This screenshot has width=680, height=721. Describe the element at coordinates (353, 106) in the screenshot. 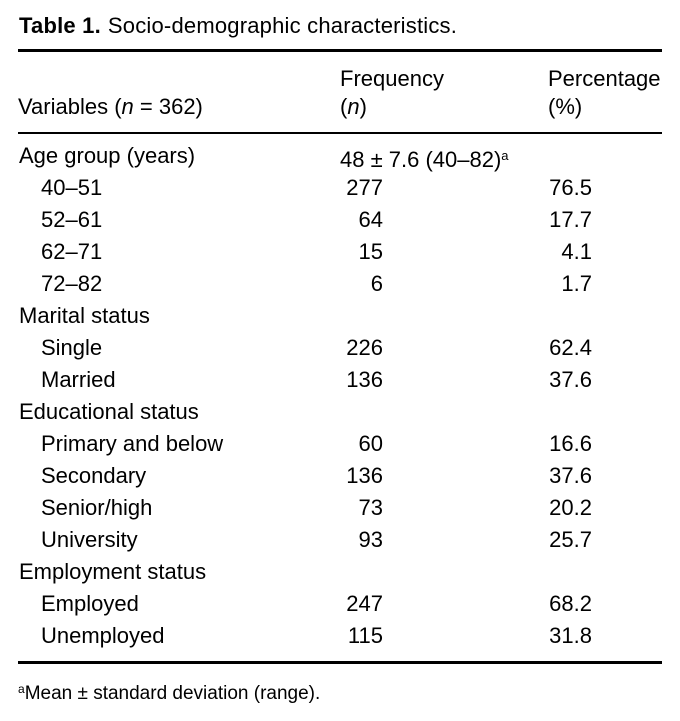

I see `header-frequency-n: n` at that location.